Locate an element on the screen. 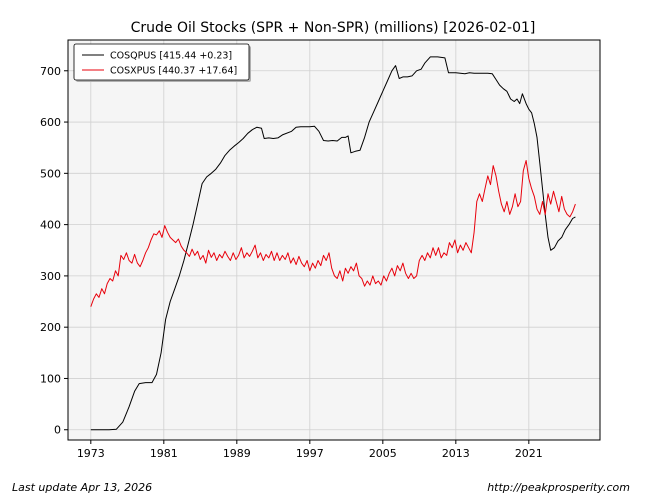  legend-box is located at coordinates (161, 62).